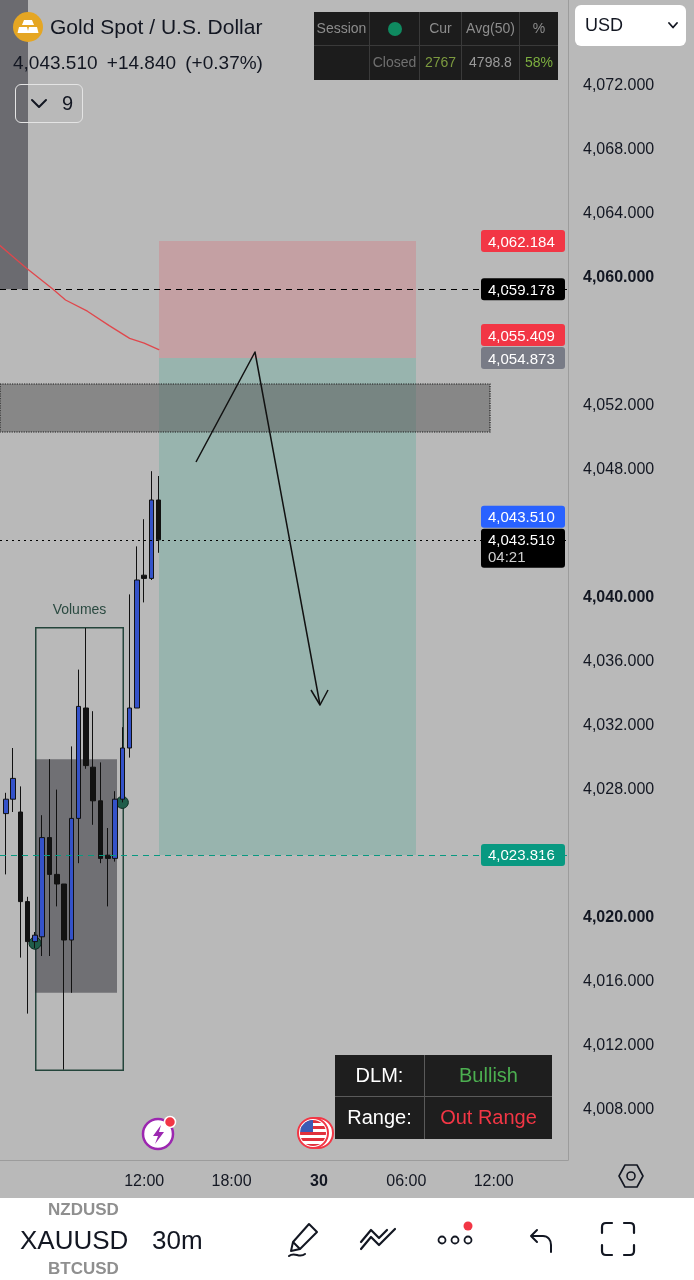 This screenshot has height=1280, width=694. What do you see at coordinates (83, 1268) in the screenshot?
I see `text: BTCUSD` at bounding box center [83, 1268].